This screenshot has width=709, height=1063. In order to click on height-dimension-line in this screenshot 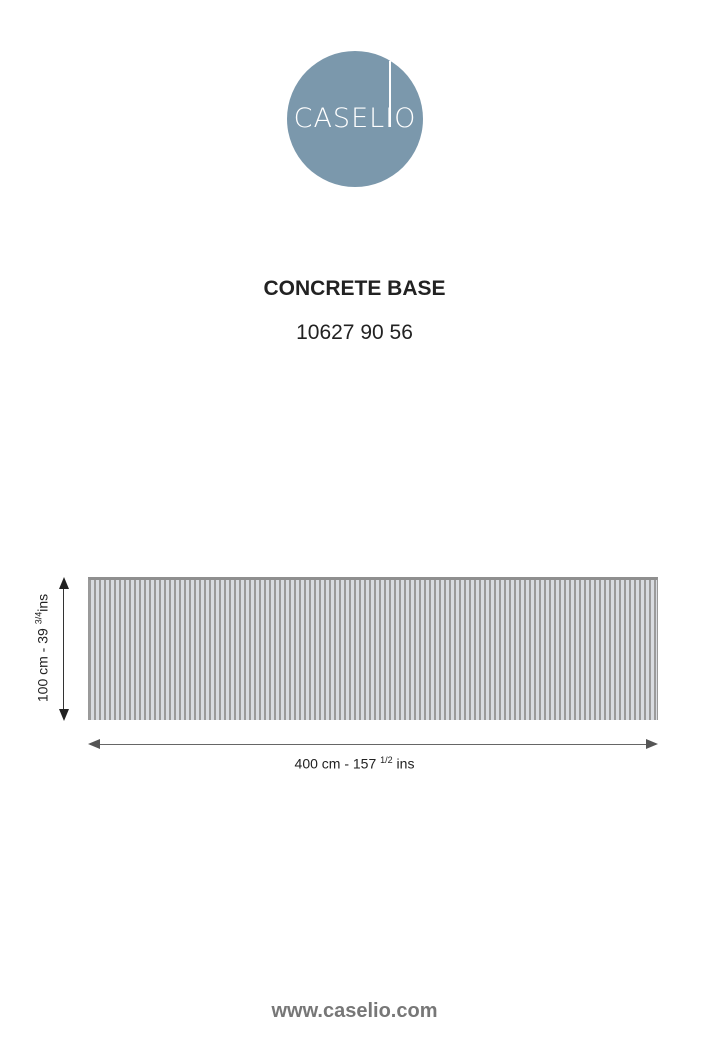, I will do `click(63, 649)`.